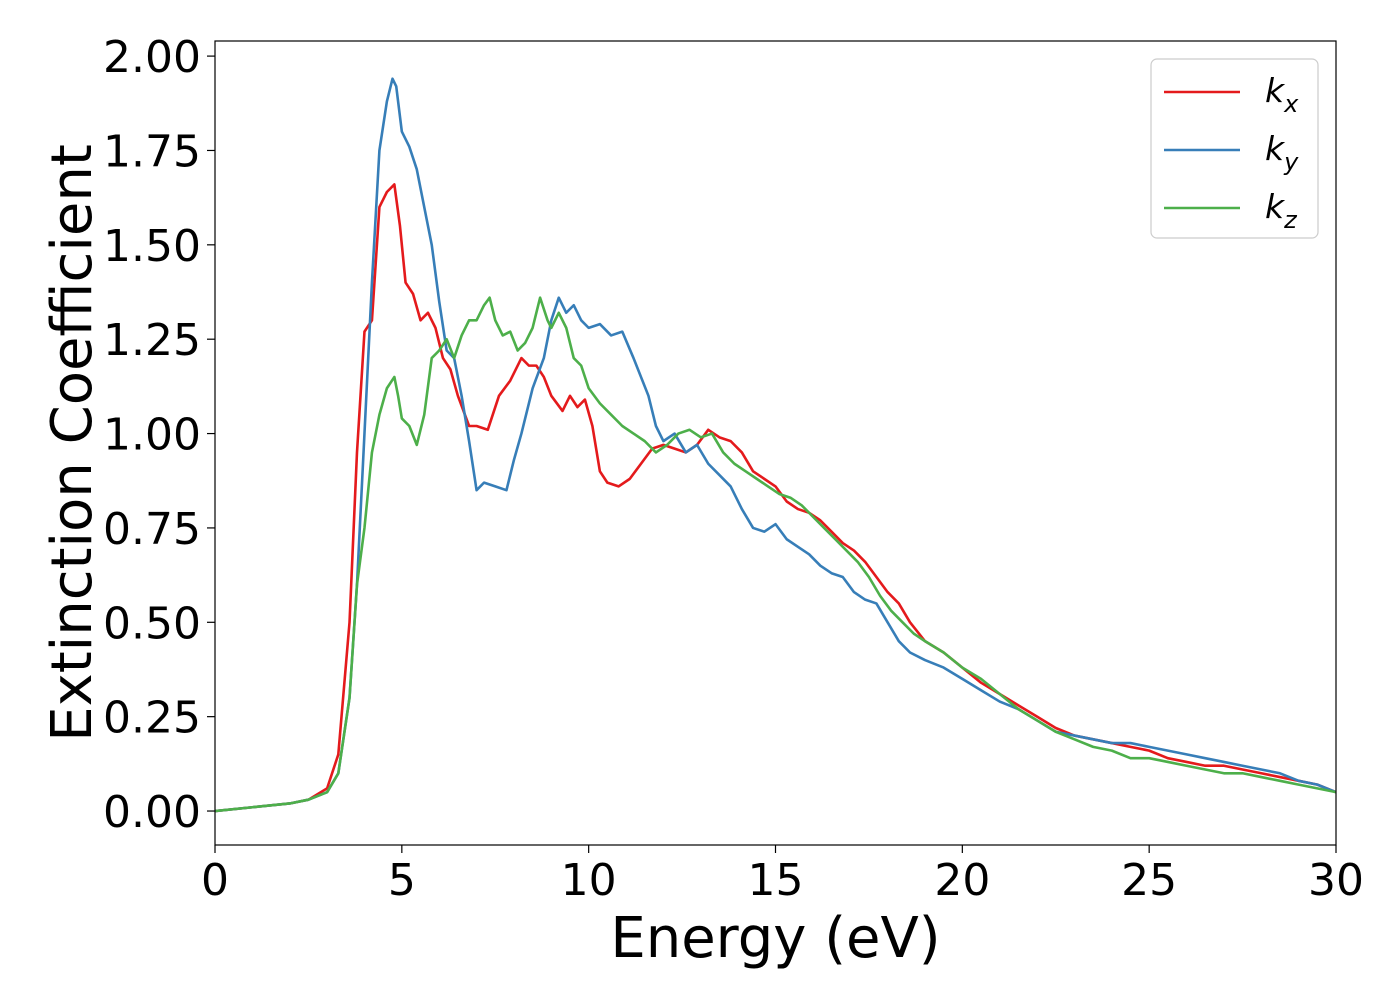 The image size is (1400, 1000). I want to click on y-axis-label: Extinction Coefficient, so click(72, 443).